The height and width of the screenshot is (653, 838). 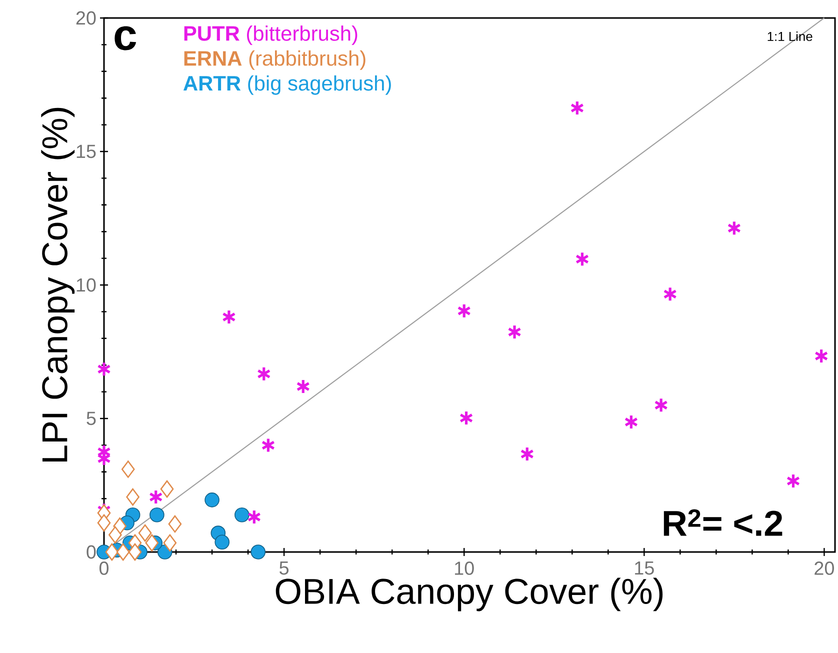 I want to click on y-tick-label: 20, so click(x=86, y=18).